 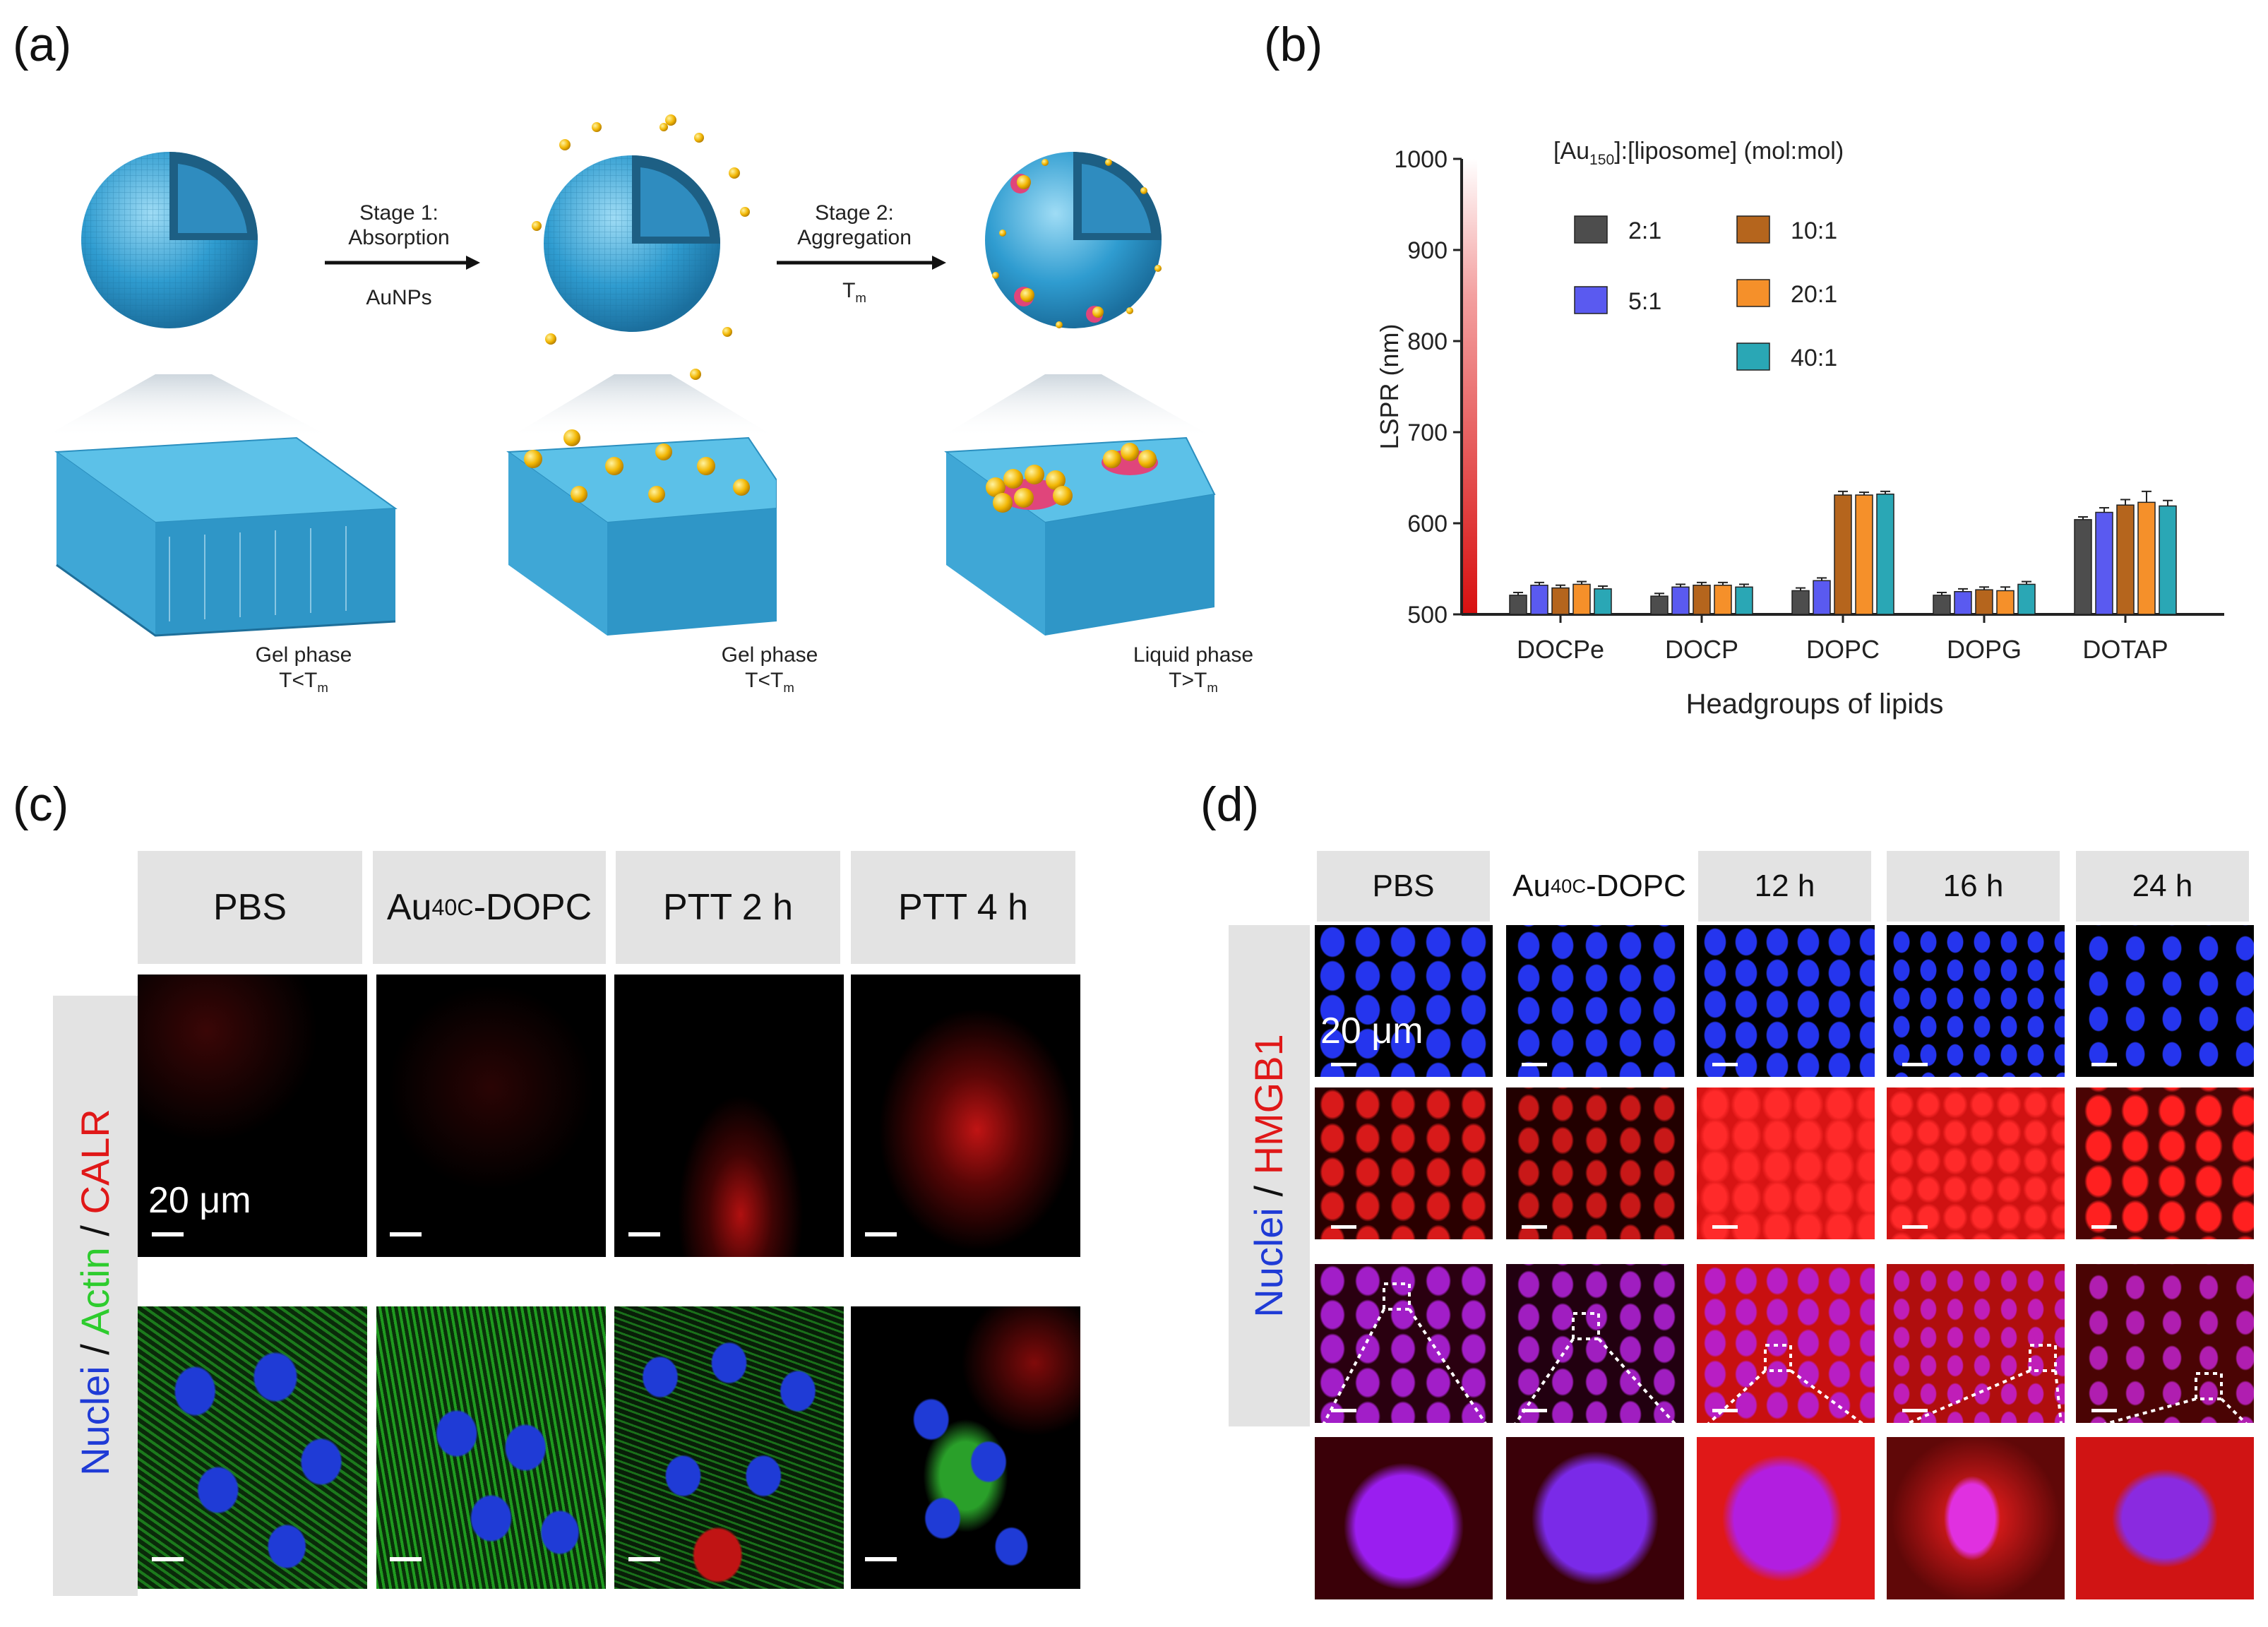 I want to click on c-scale-text: 20 μm, so click(x=199, y=1200).